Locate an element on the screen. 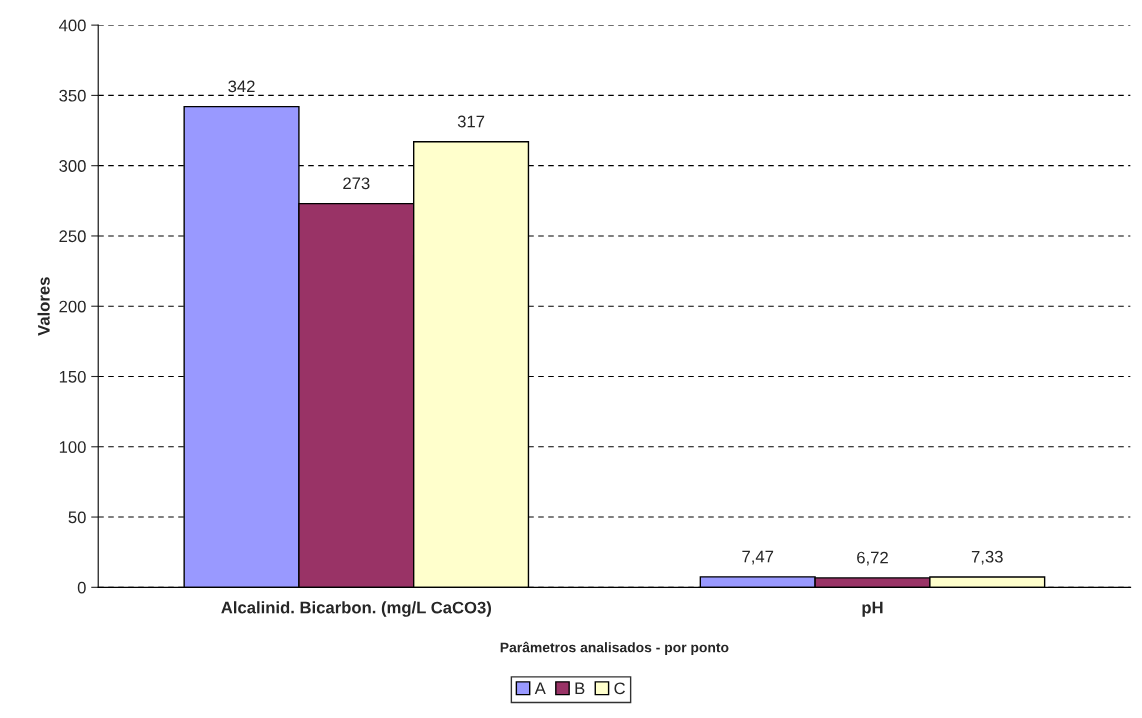 This screenshot has width=1142, height=718. y-tick-label: 250 is located at coordinates (72, 236).